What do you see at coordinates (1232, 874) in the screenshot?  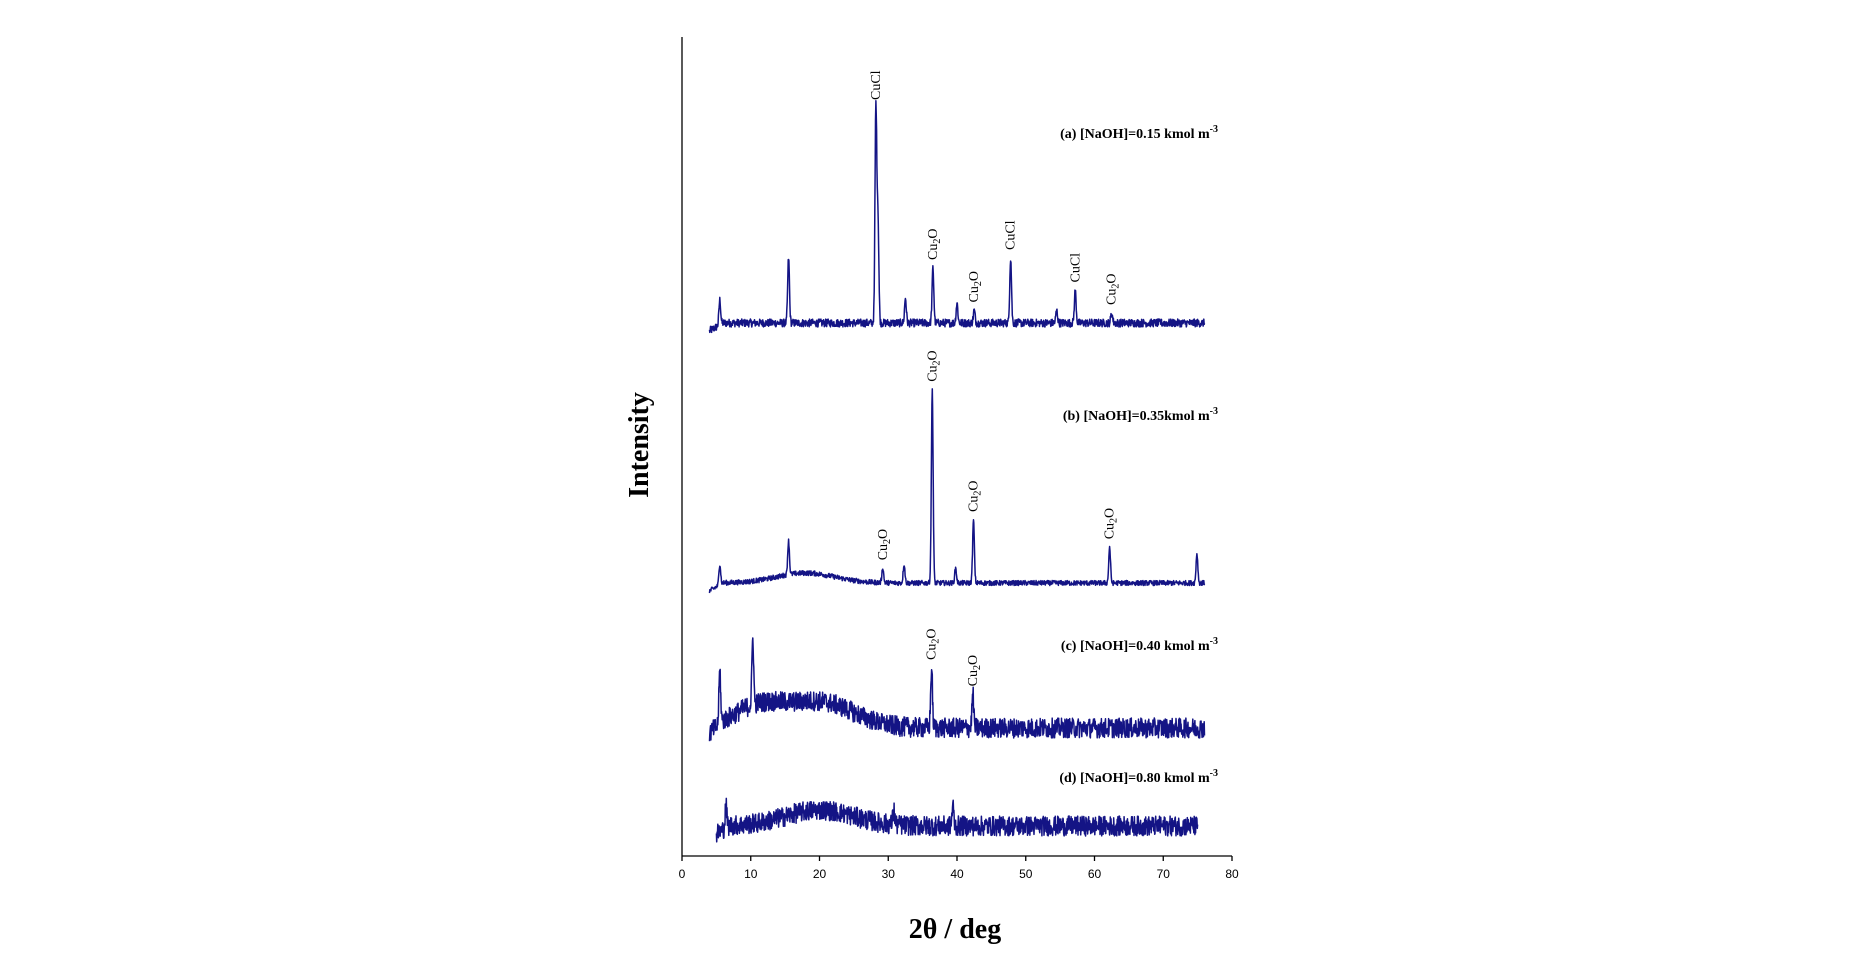 I see `x-tick-label: 80` at bounding box center [1232, 874].